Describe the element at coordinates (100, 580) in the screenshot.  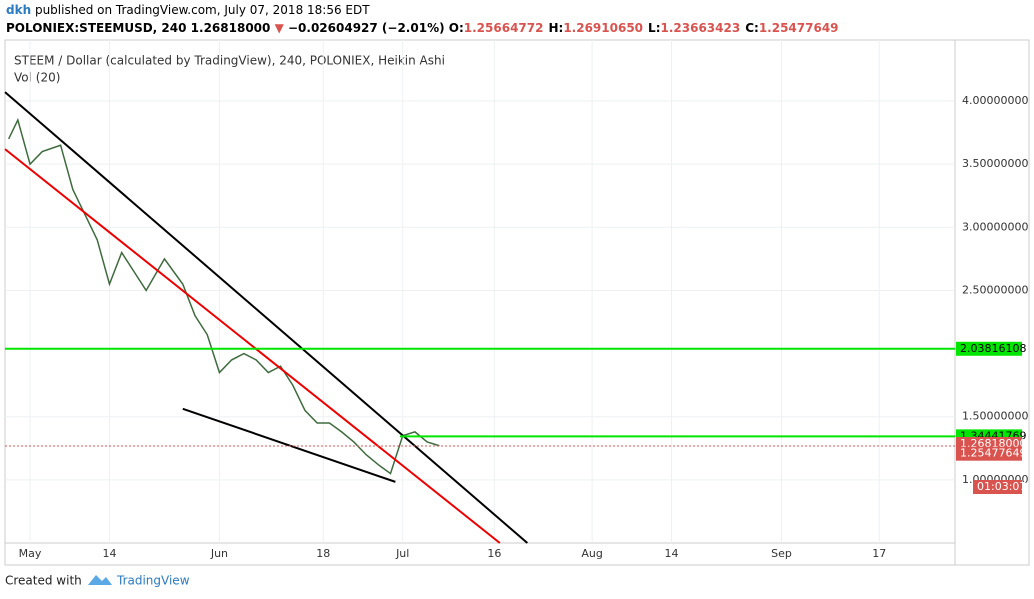
I see `logo` at that location.